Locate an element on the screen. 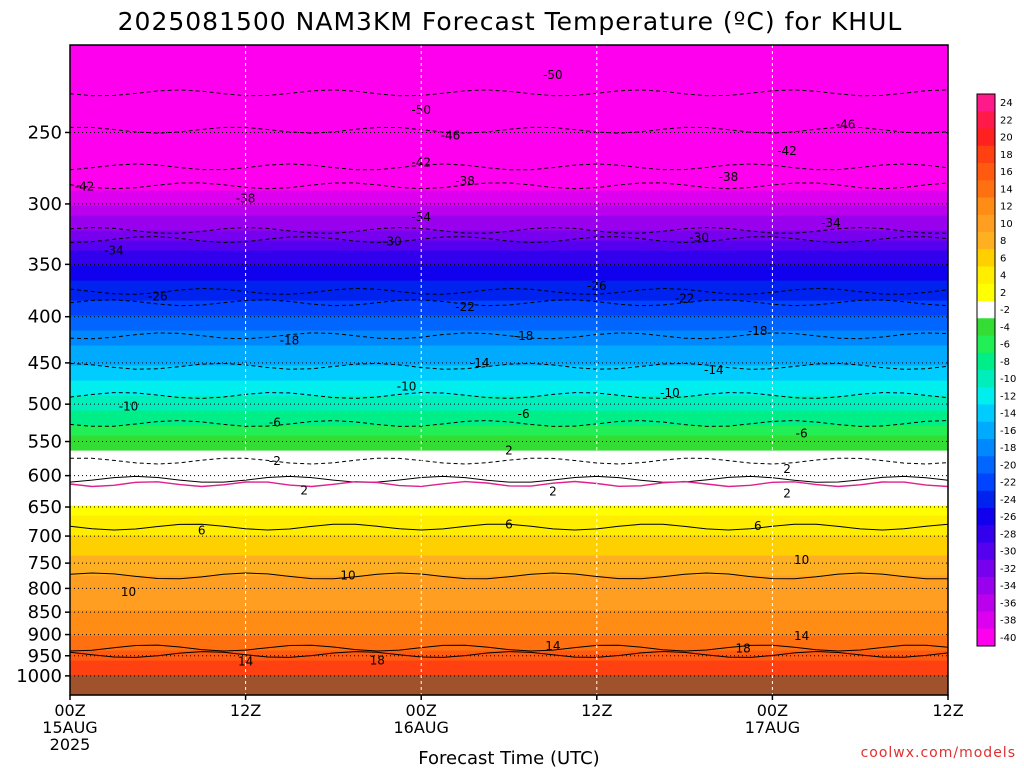  y-tick-label: 850 is located at coordinates (45, 612).